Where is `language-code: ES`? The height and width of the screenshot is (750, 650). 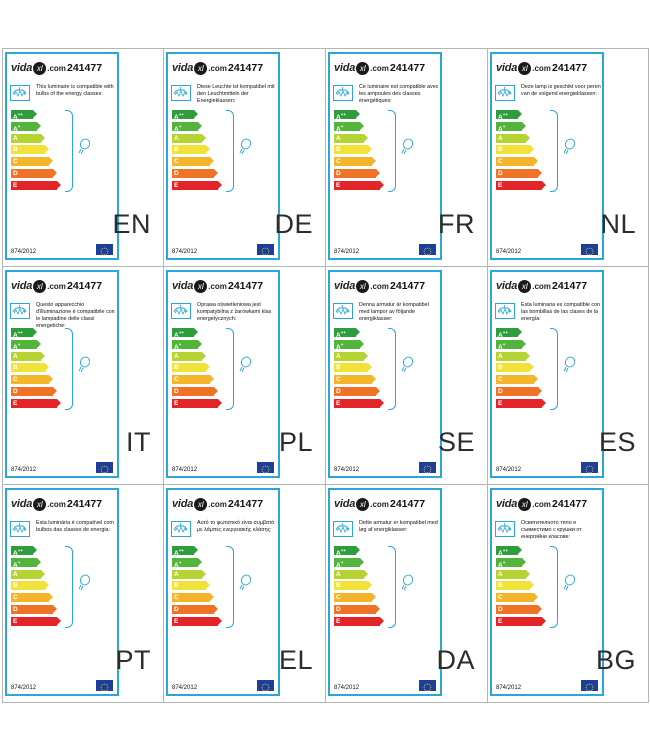
language-code: ES is located at coordinates (617, 442).